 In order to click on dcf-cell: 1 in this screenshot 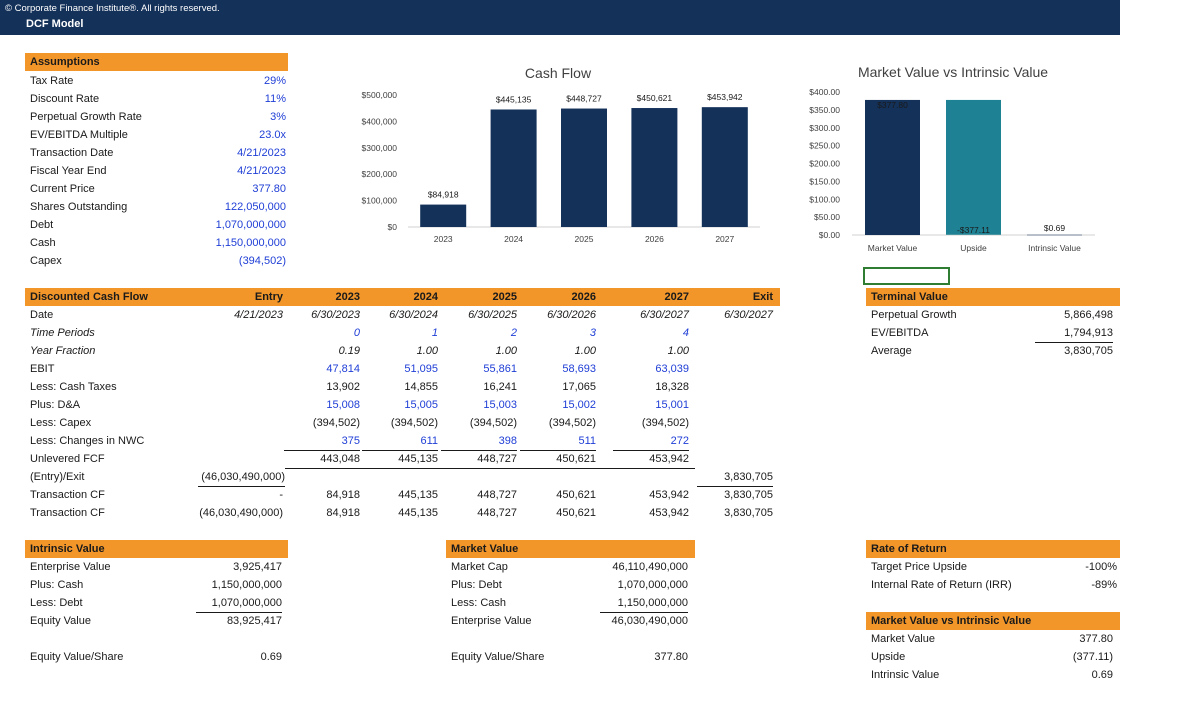, I will do `click(434, 333)`.